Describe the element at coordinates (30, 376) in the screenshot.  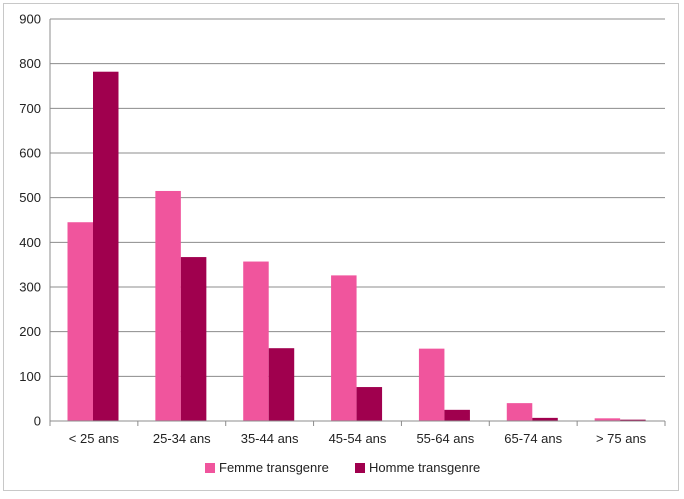
I see `y-tick-label: 100` at that location.